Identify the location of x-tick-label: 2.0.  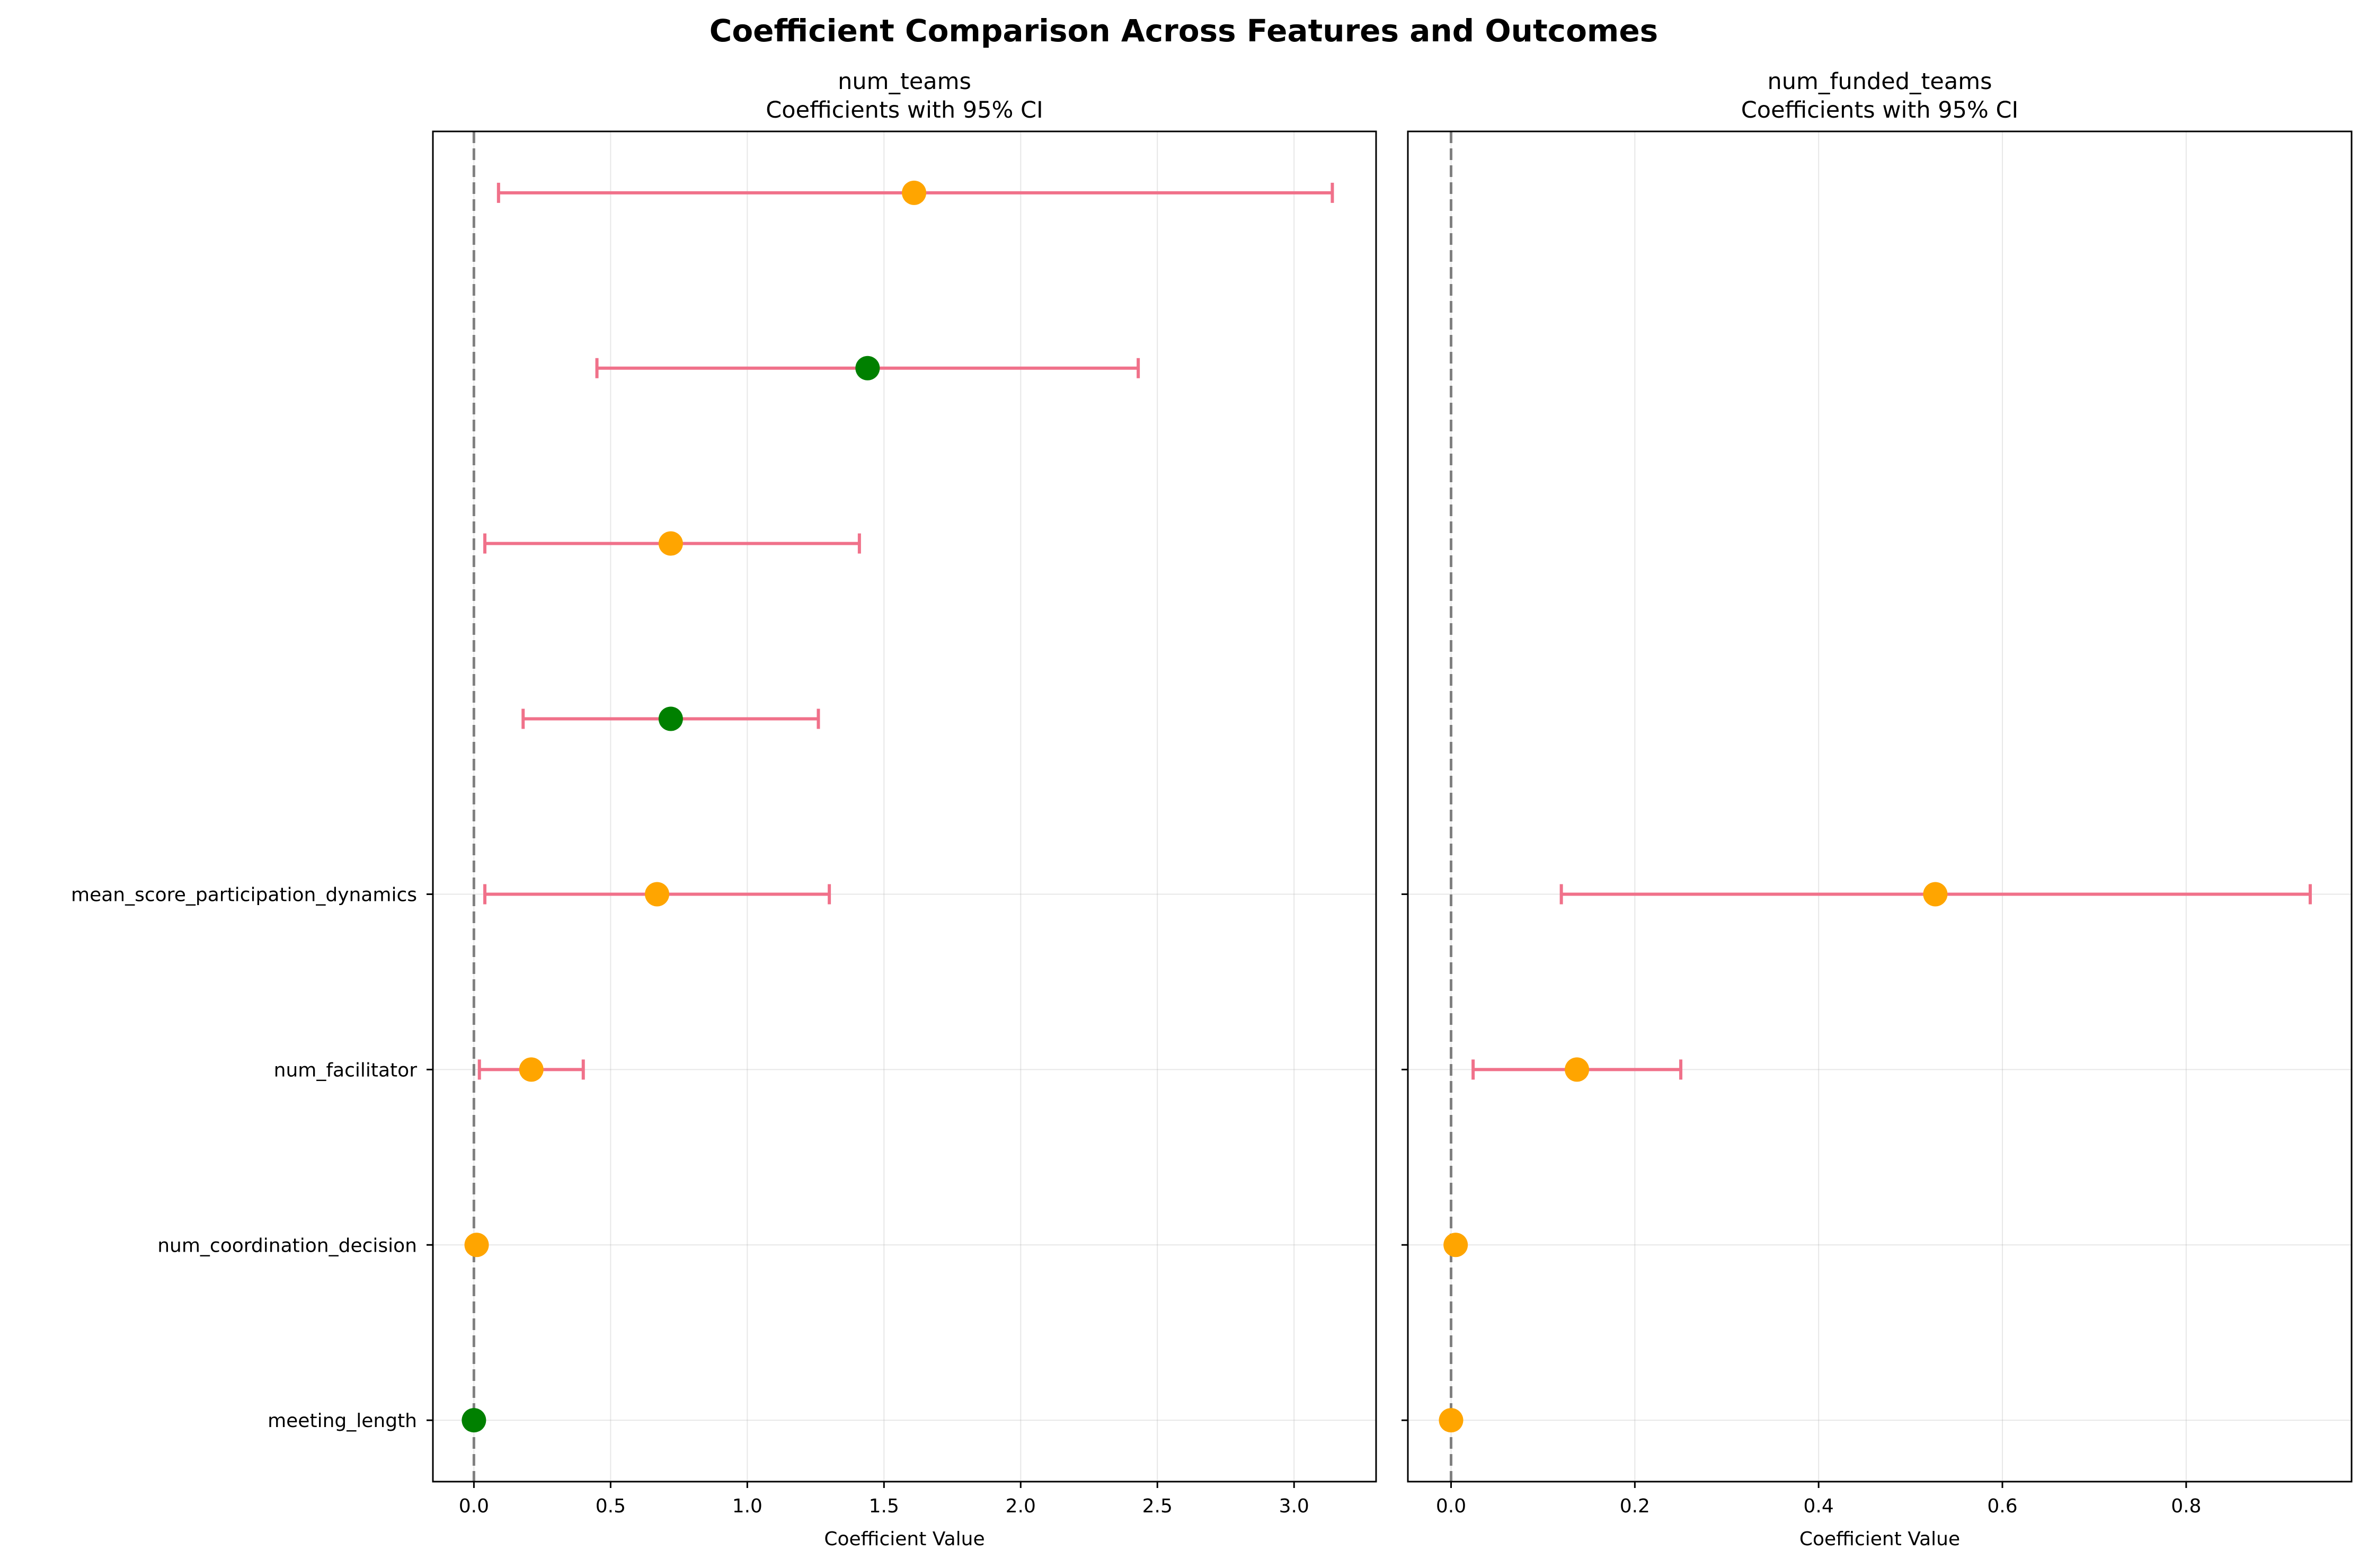
(1021, 1506).